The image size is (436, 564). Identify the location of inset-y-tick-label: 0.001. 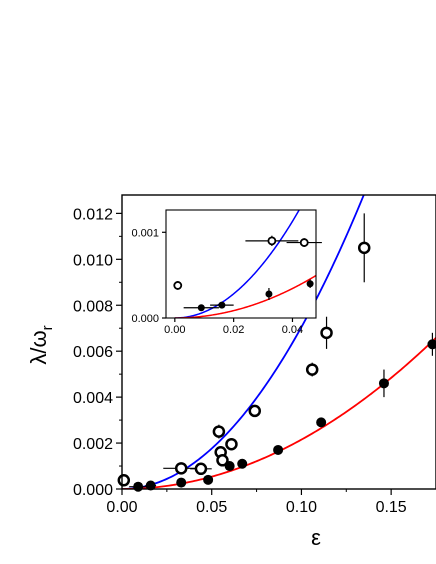
(145, 233).